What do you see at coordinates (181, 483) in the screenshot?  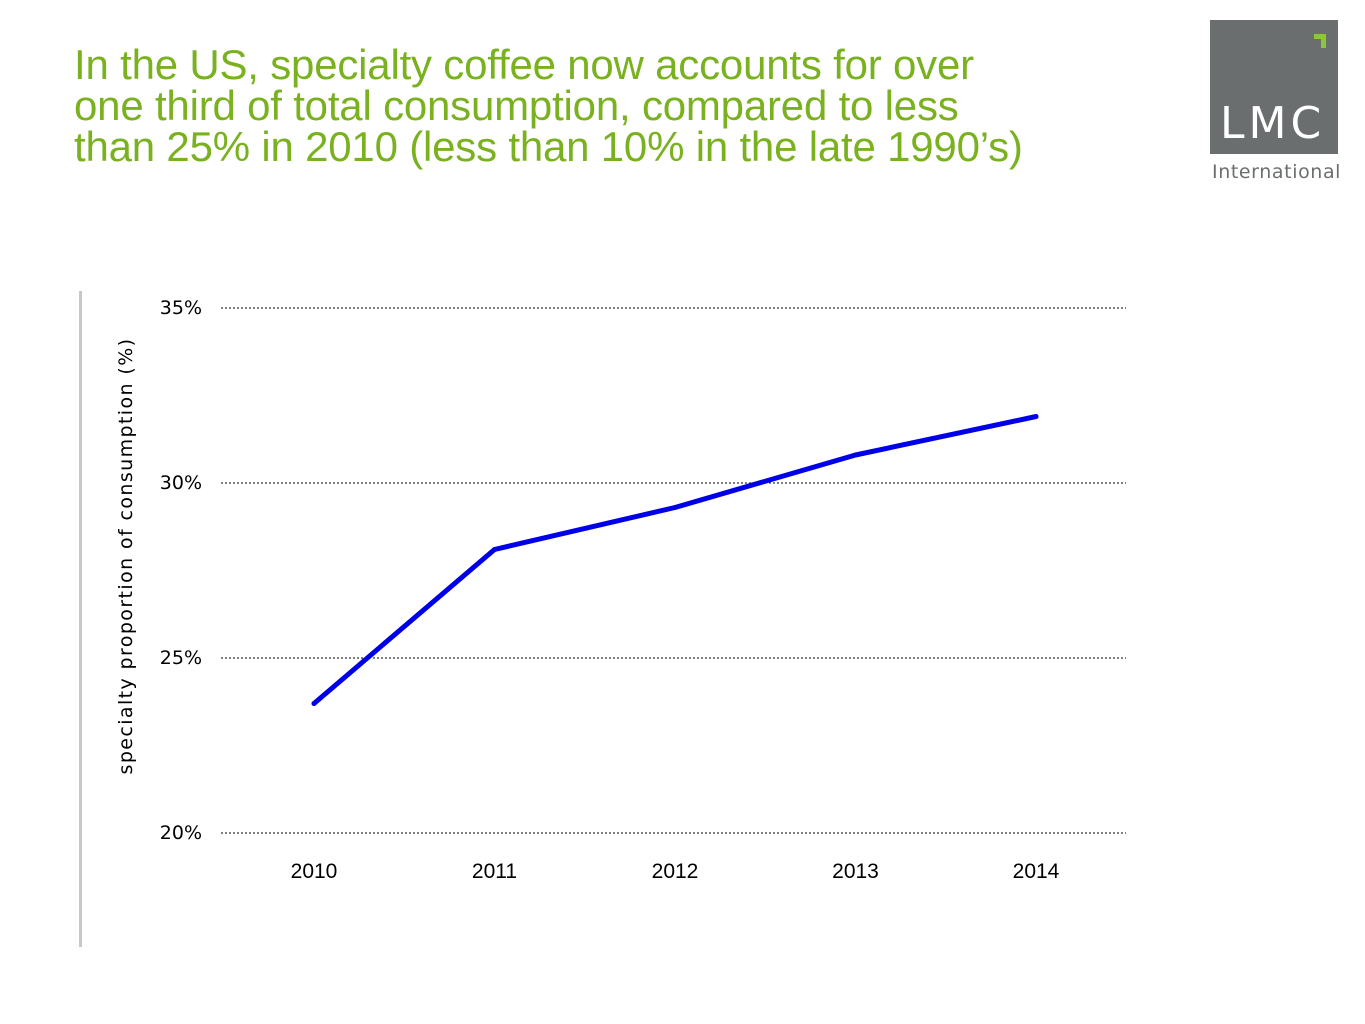 I see `y-tick-label: 30%` at bounding box center [181, 483].